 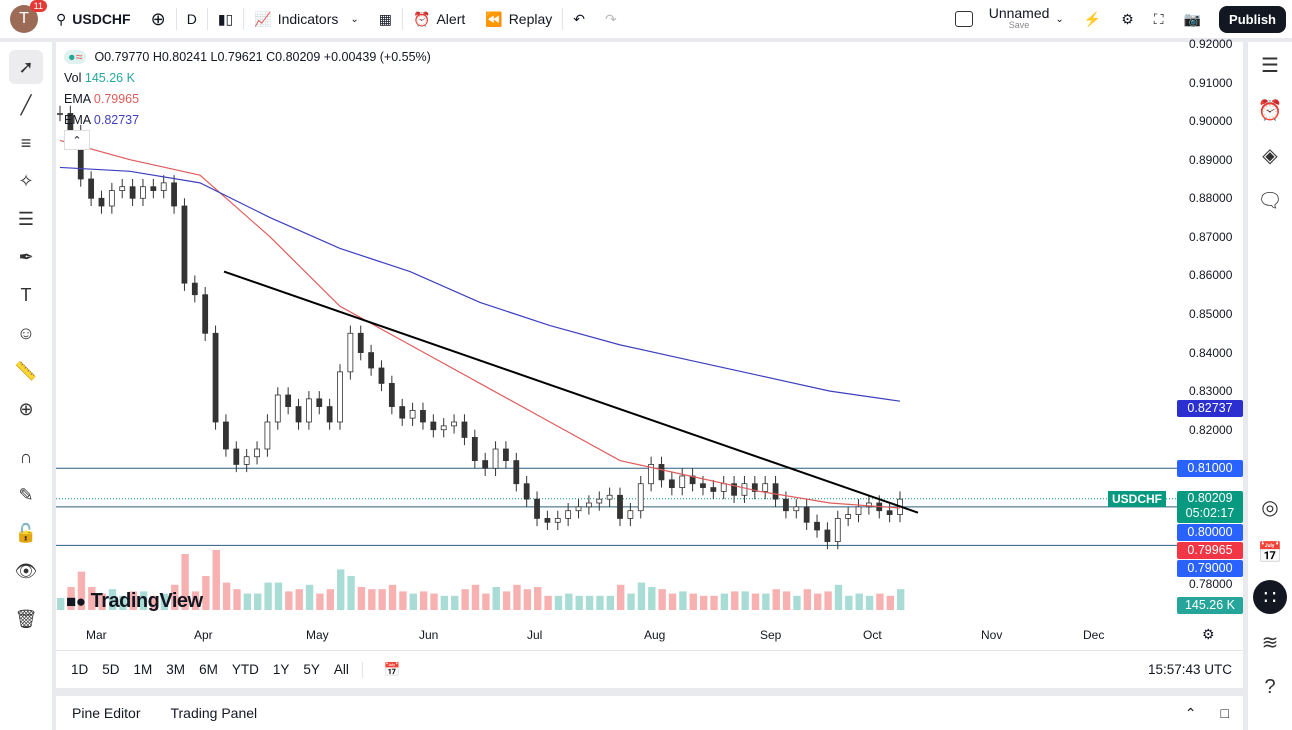 I want to click on maximize-panel-button: □, so click(x=1225, y=713).